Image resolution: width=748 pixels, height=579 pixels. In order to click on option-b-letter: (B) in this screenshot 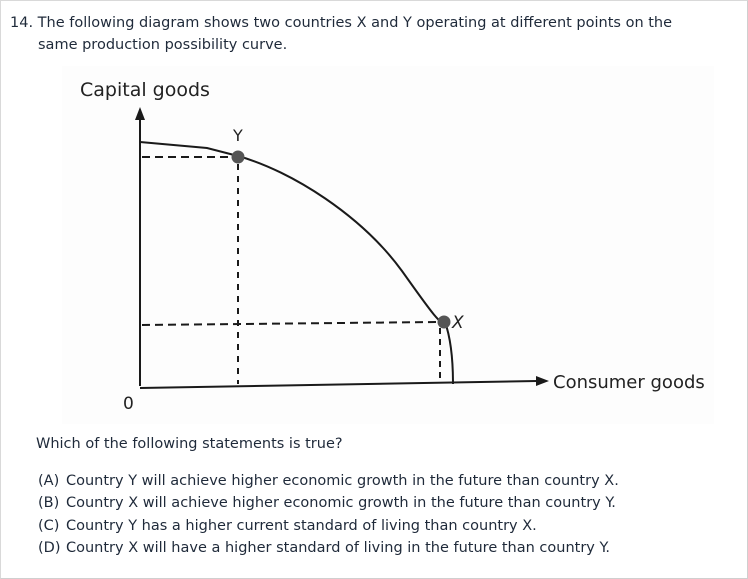, I will do `click(49, 503)`.